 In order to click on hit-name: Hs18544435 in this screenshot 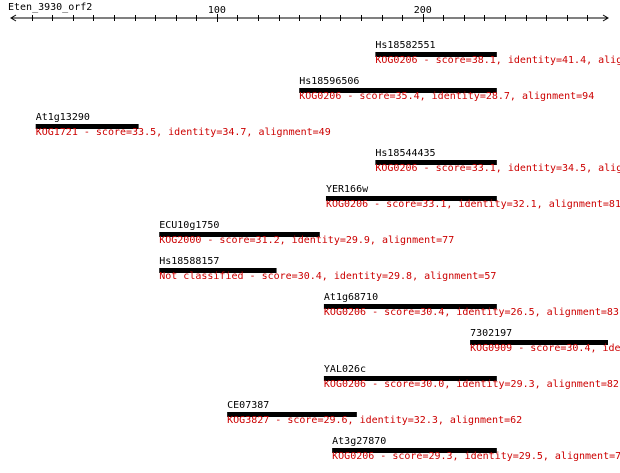, I will do `click(405, 153)`.